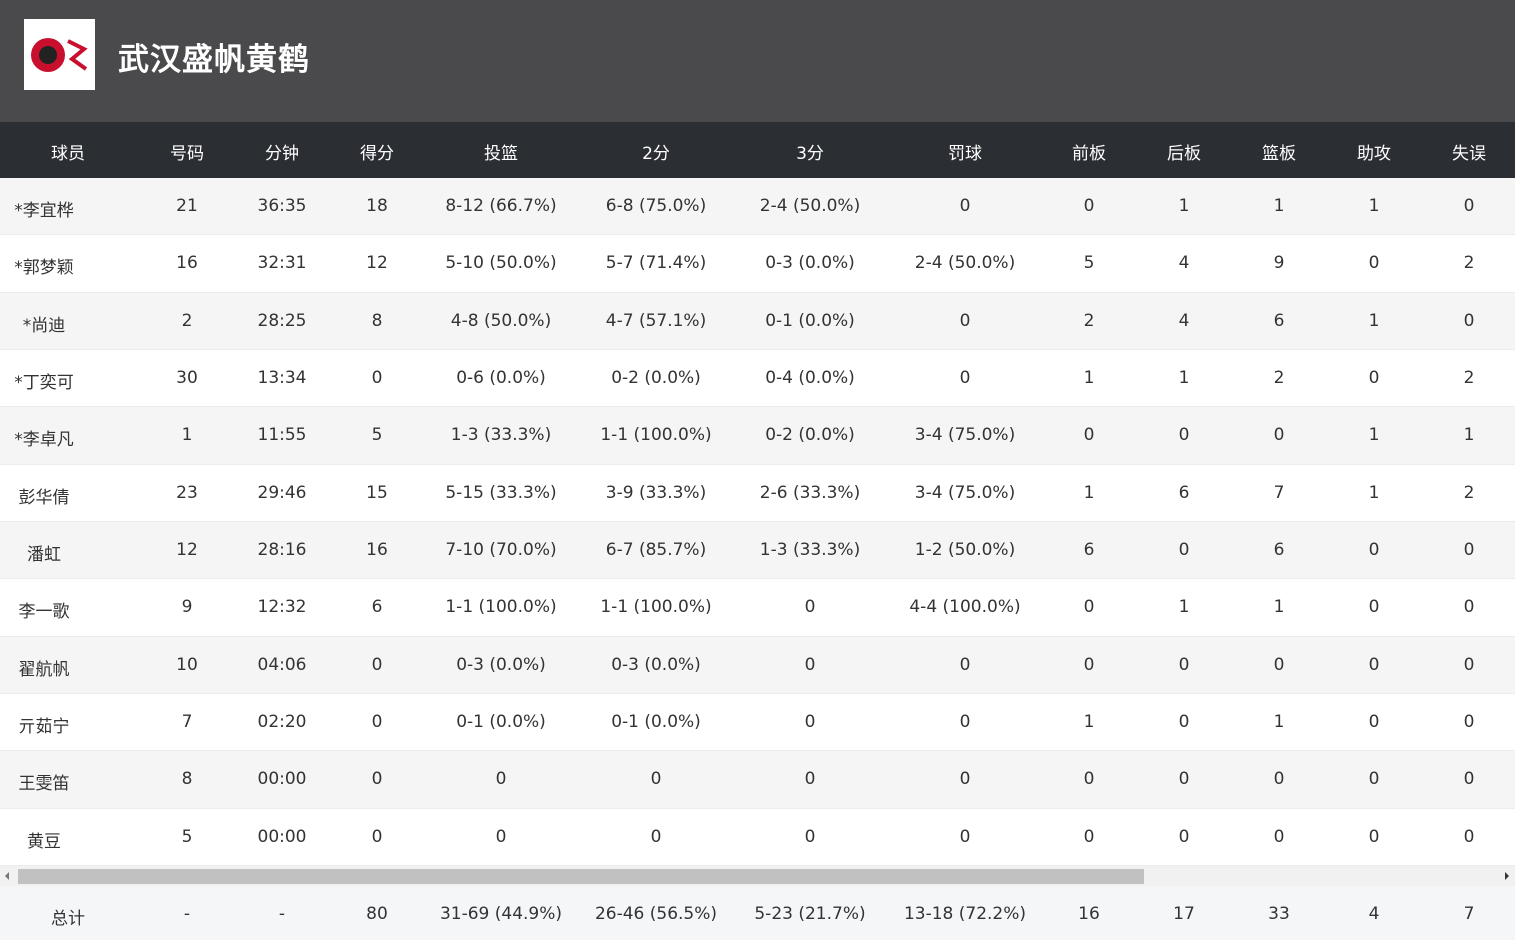  Describe the element at coordinates (377, 914) in the screenshot. I see `total-cell: 80` at that location.